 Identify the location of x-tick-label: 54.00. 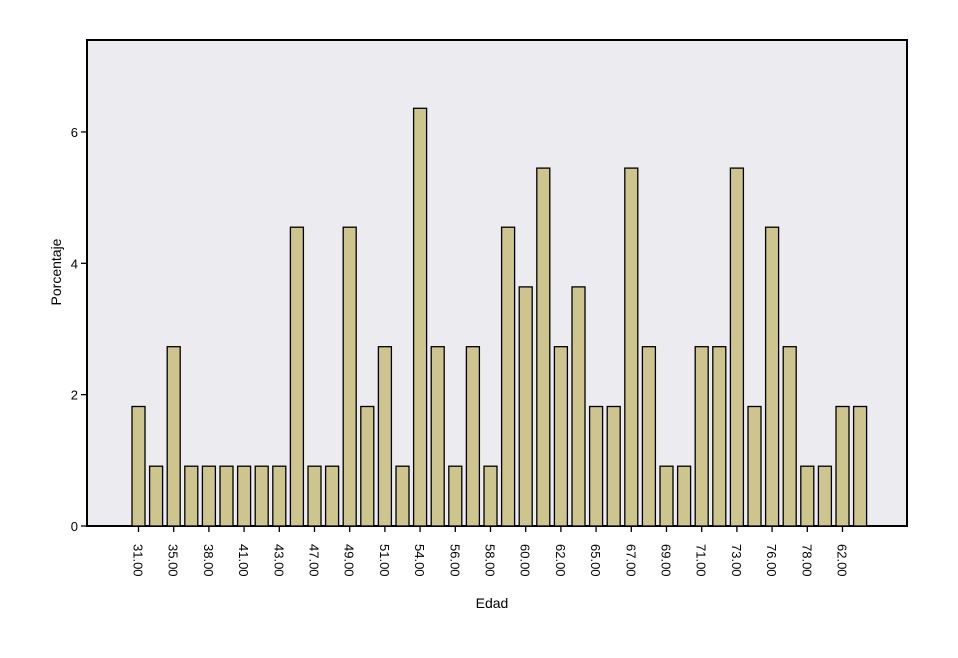
(419, 560).